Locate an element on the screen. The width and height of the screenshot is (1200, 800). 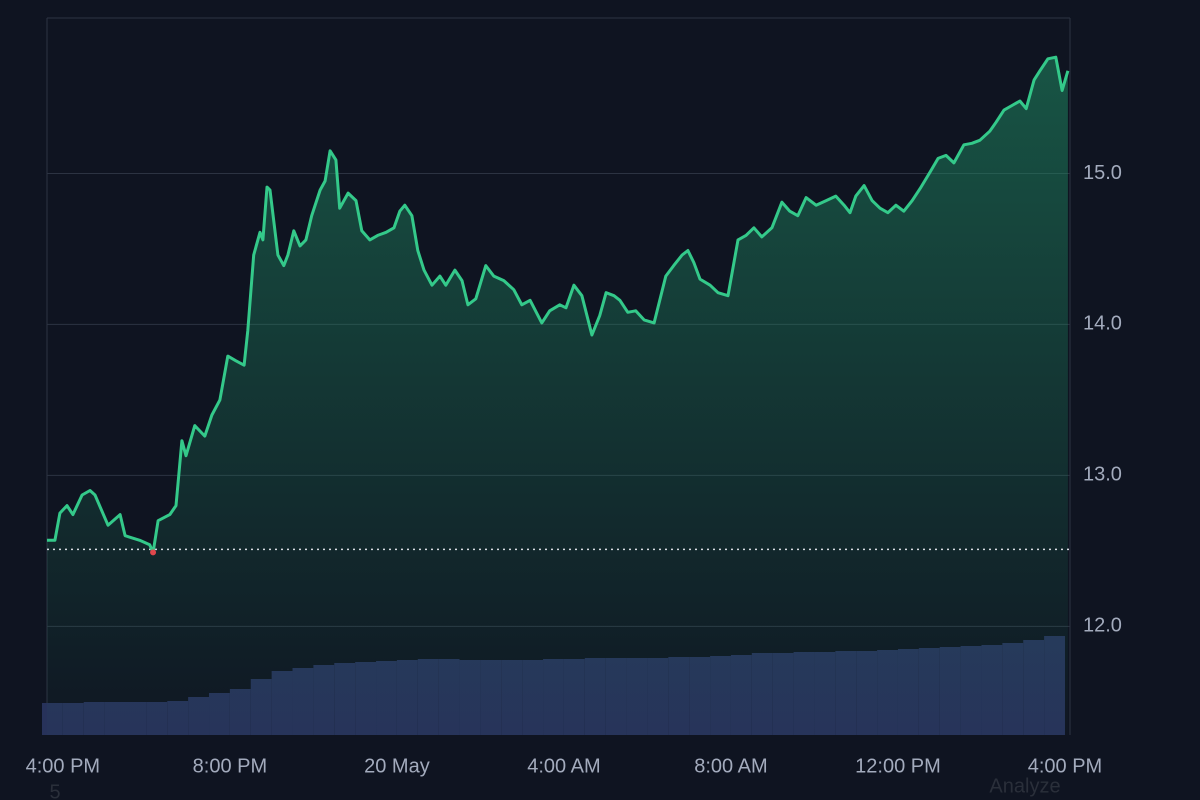
y-tick-label: 15.0 is located at coordinates (1102, 173).